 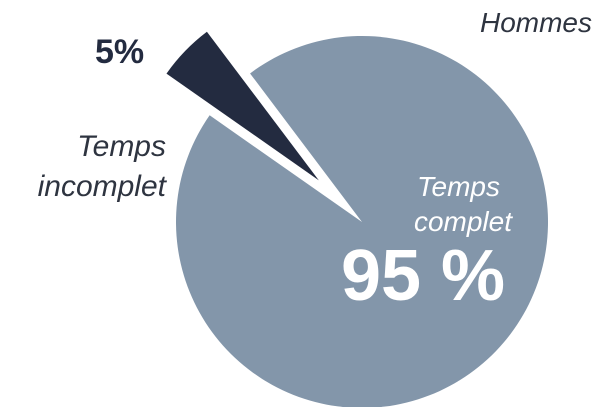 What do you see at coordinates (536, 22) in the screenshot?
I see `chart-title: Hommes` at bounding box center [536, 22].